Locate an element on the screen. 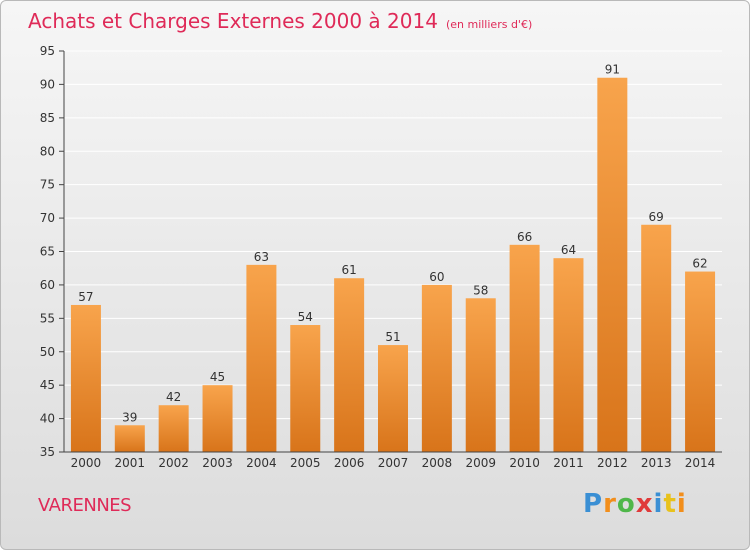 This screenshot has height=550, width=750. x-tick-label: 2011 is located at coordinates (568, 463).